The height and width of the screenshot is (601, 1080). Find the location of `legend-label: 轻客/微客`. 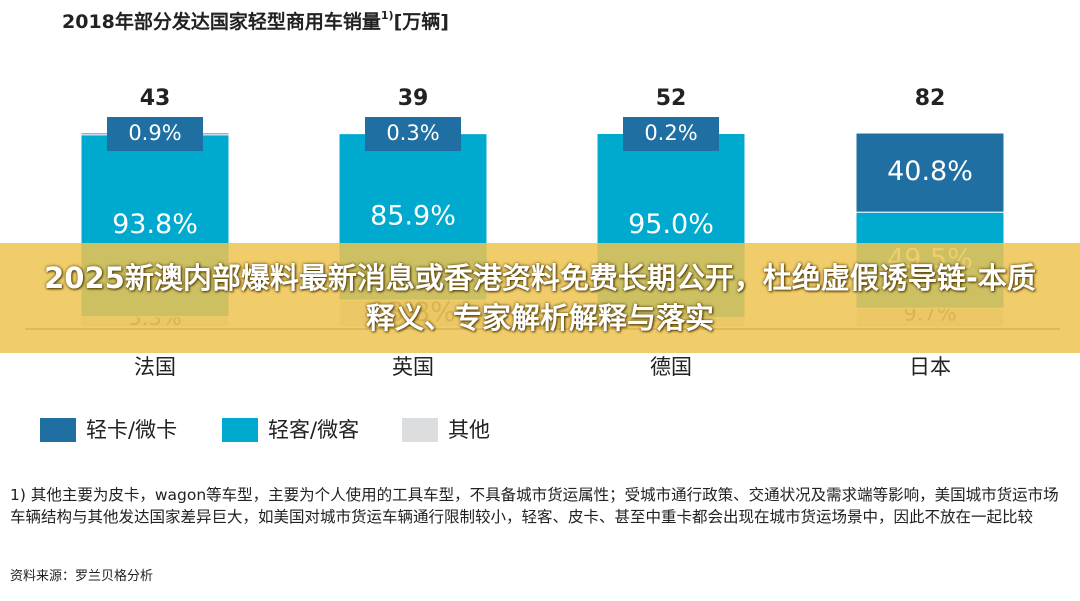

legend-label: 轻客/微客 is located at coordinates (313, 430).